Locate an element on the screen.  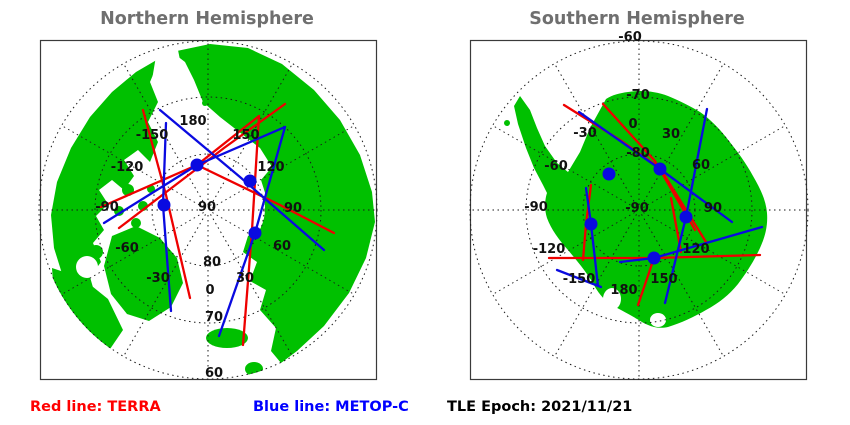
latitude-label: -90 is located at coordinates (637, 208).